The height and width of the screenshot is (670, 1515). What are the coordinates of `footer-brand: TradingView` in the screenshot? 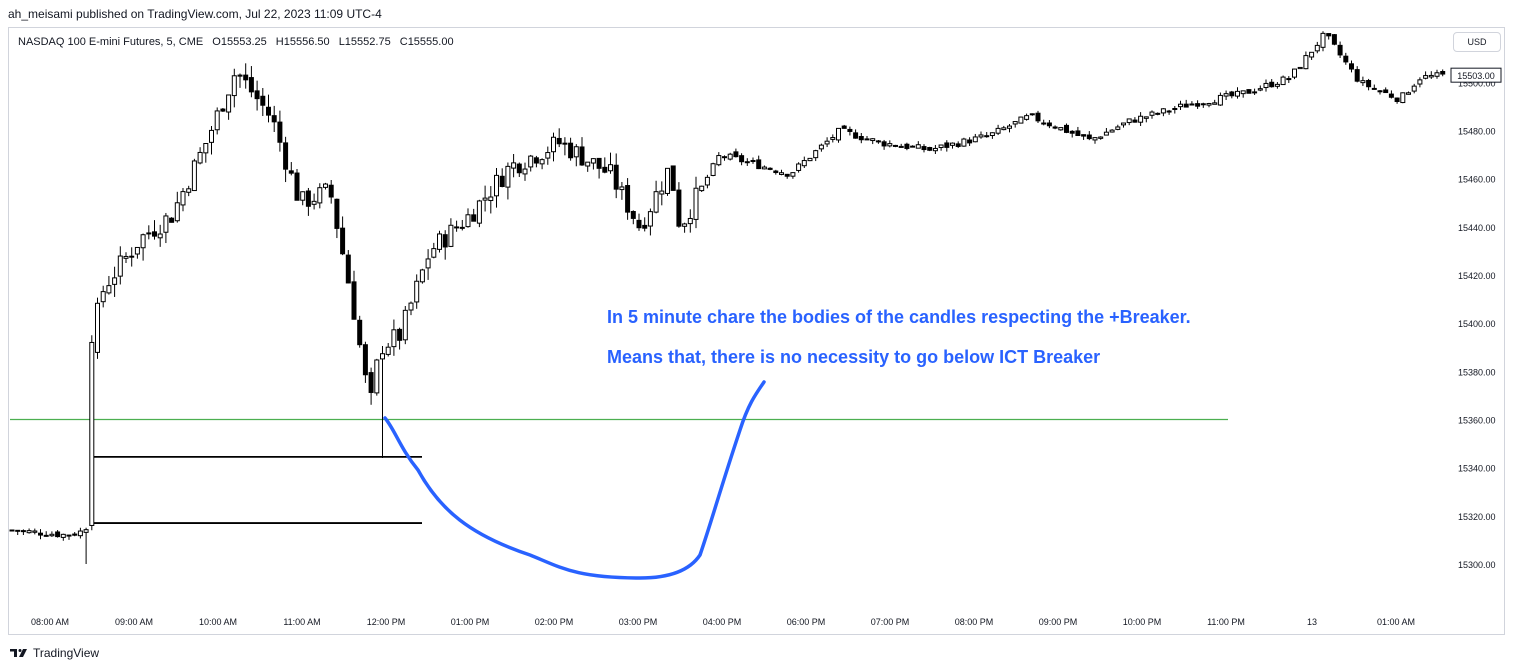 It's located at (54, 653).